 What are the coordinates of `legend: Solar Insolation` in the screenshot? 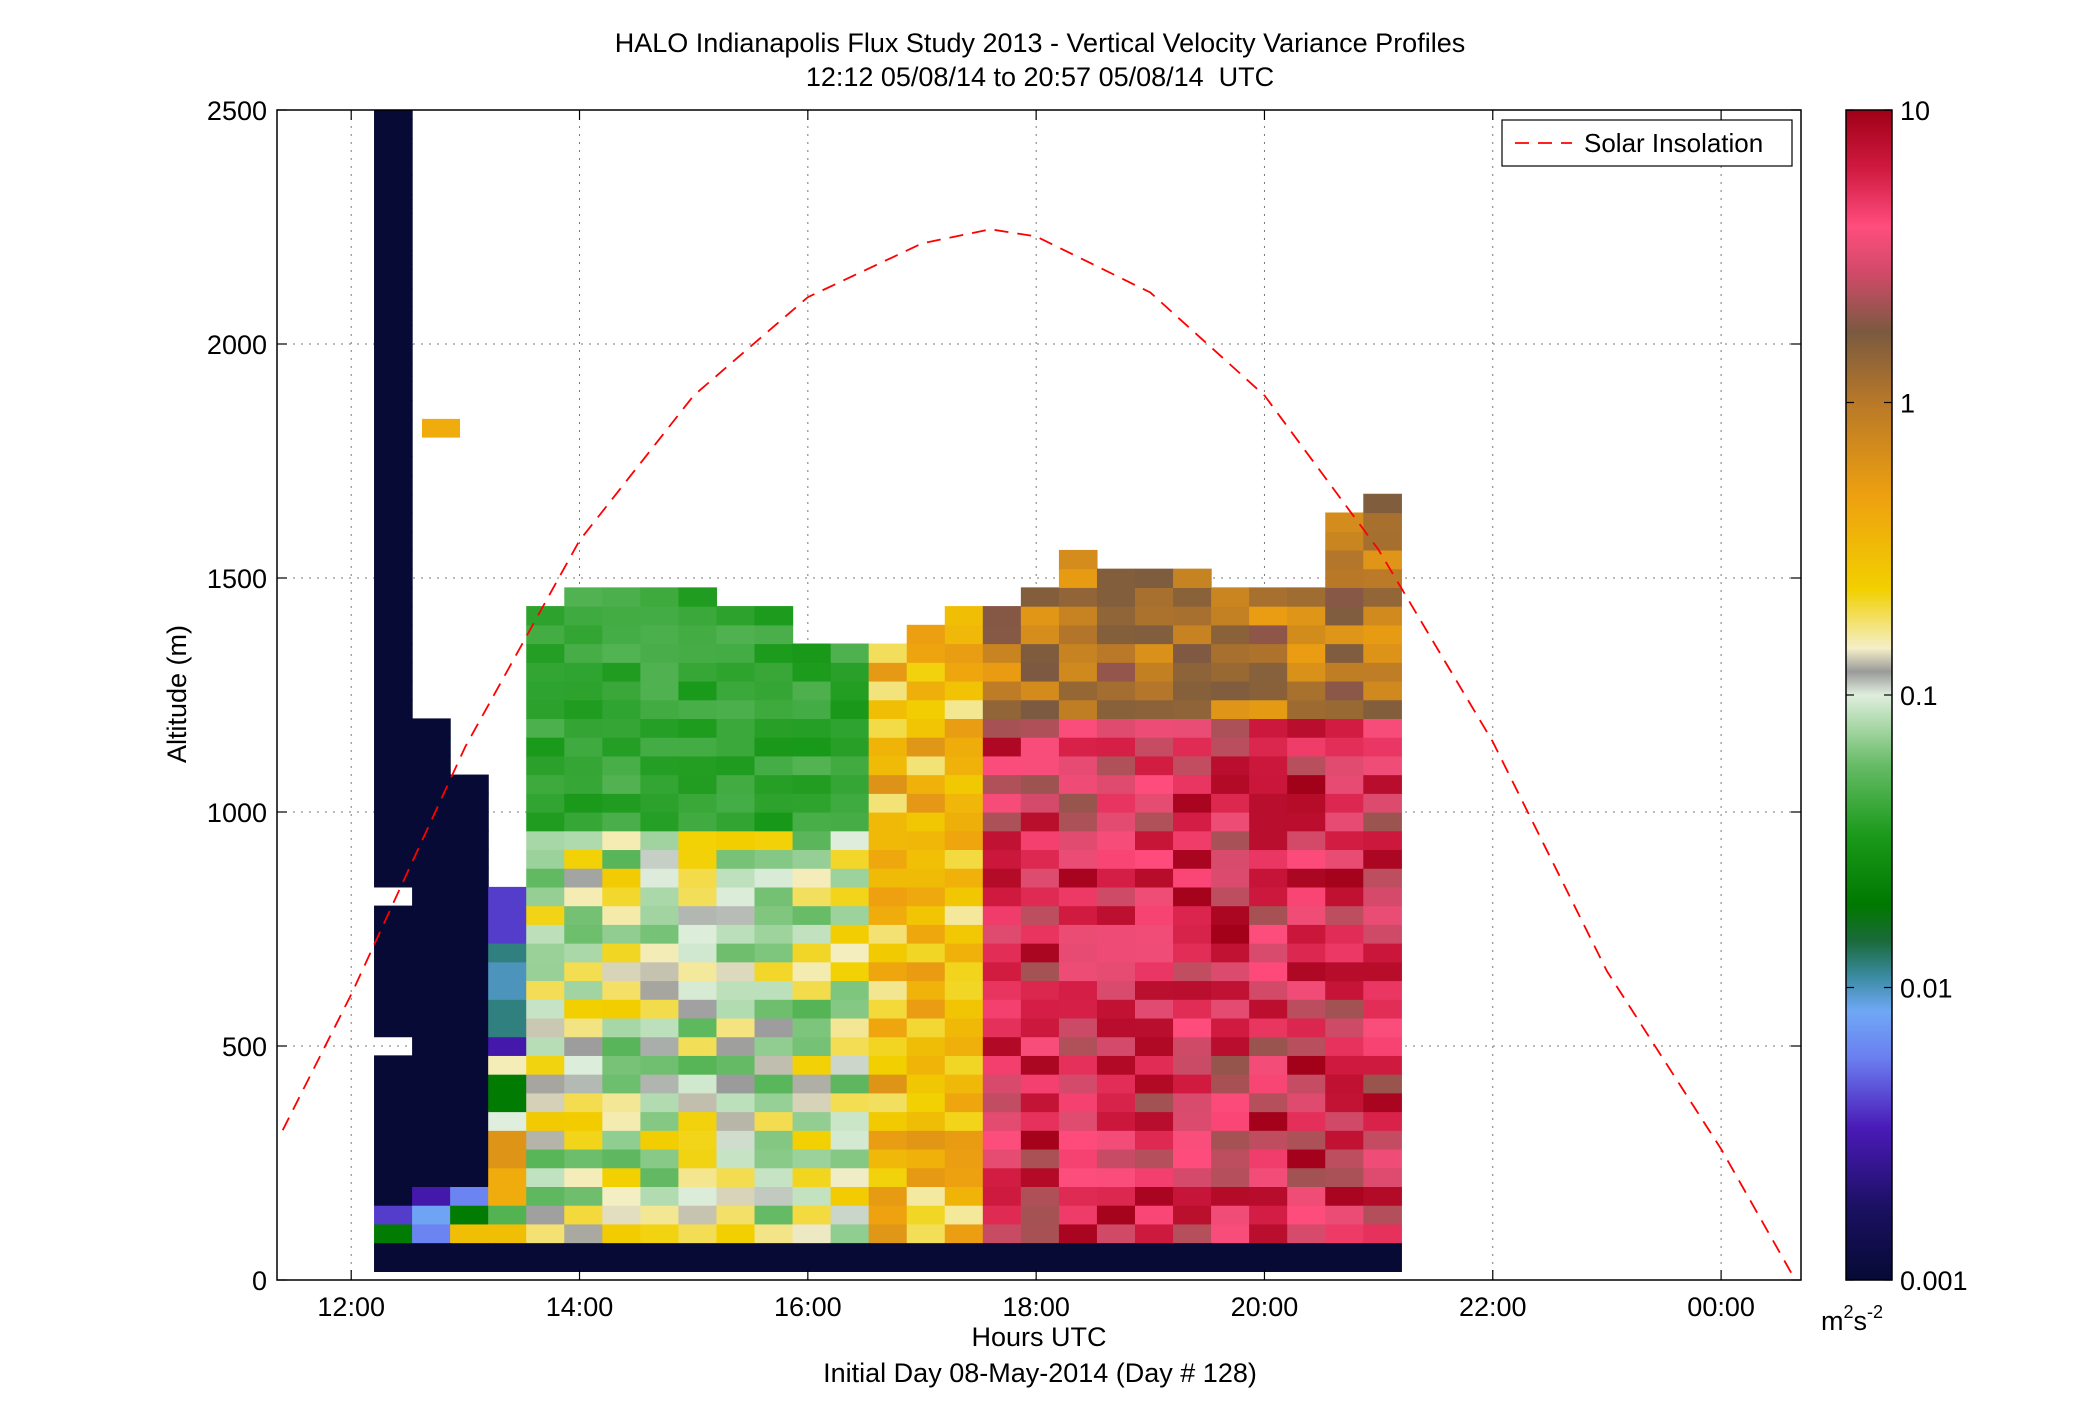 It's located at (1647, 143).